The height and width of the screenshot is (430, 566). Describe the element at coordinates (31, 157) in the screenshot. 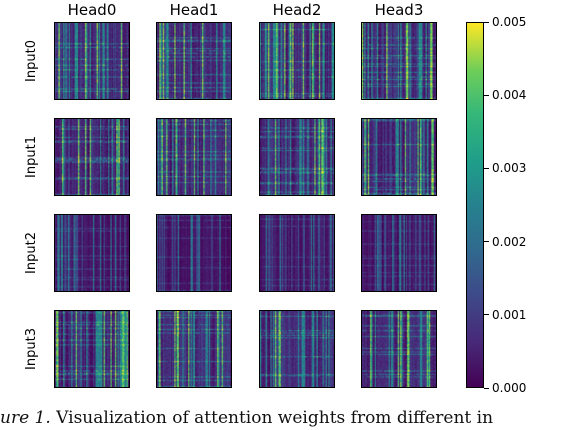

I see `row-label-input1: Input1` at that location.